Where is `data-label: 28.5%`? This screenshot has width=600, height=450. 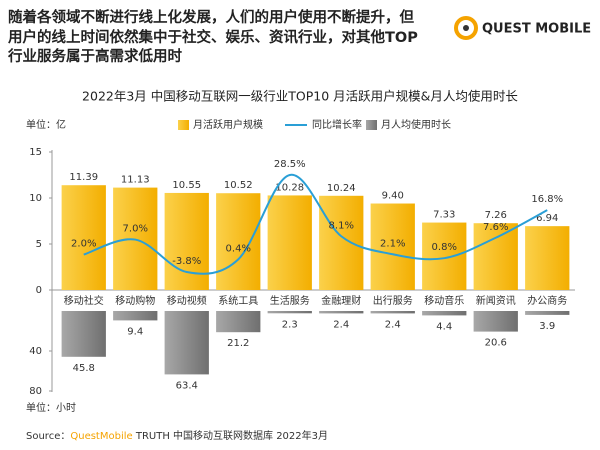
data-label: 28.5% is located at coordinates (290, 164).